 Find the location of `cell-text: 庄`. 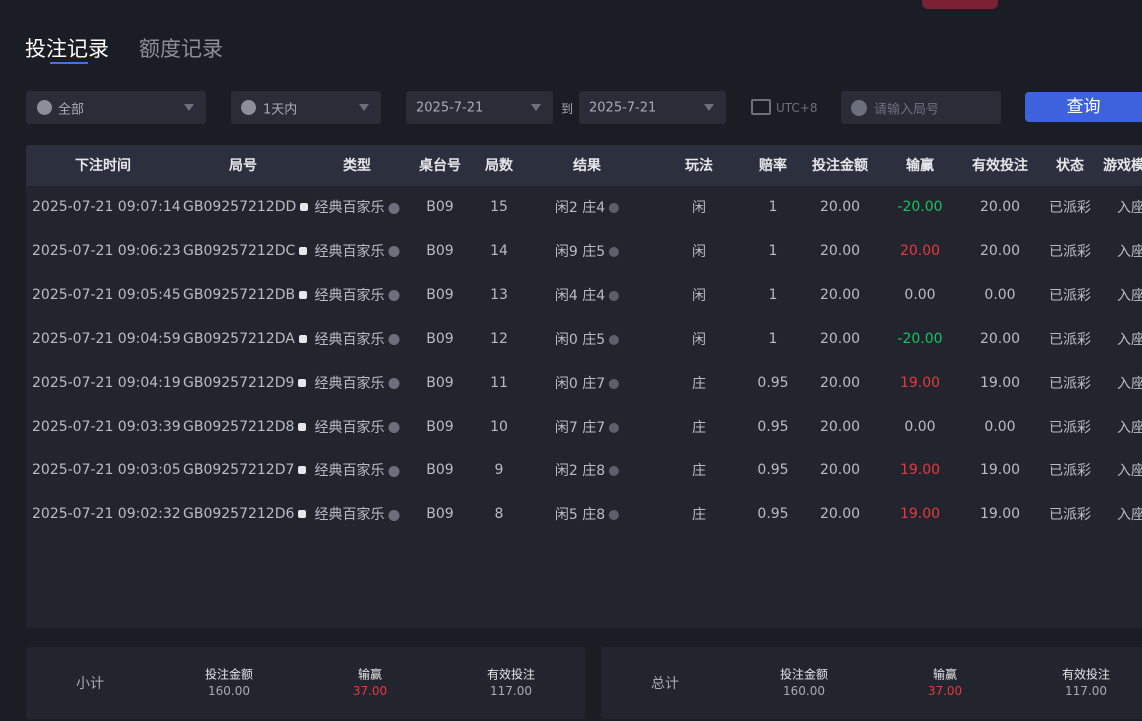

cell-text: 庄 is located at coordinates (699, 471).